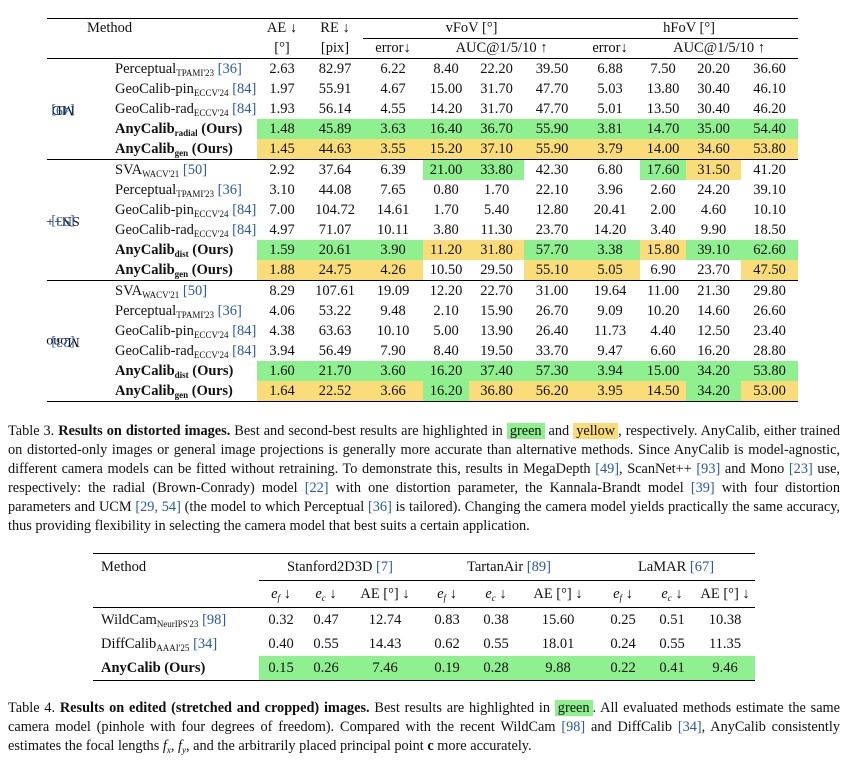 The image size is (847, 762). Describe the element at coordinates (770, 169) in the screenshot. I see `value-cell: 41.20` at that location.